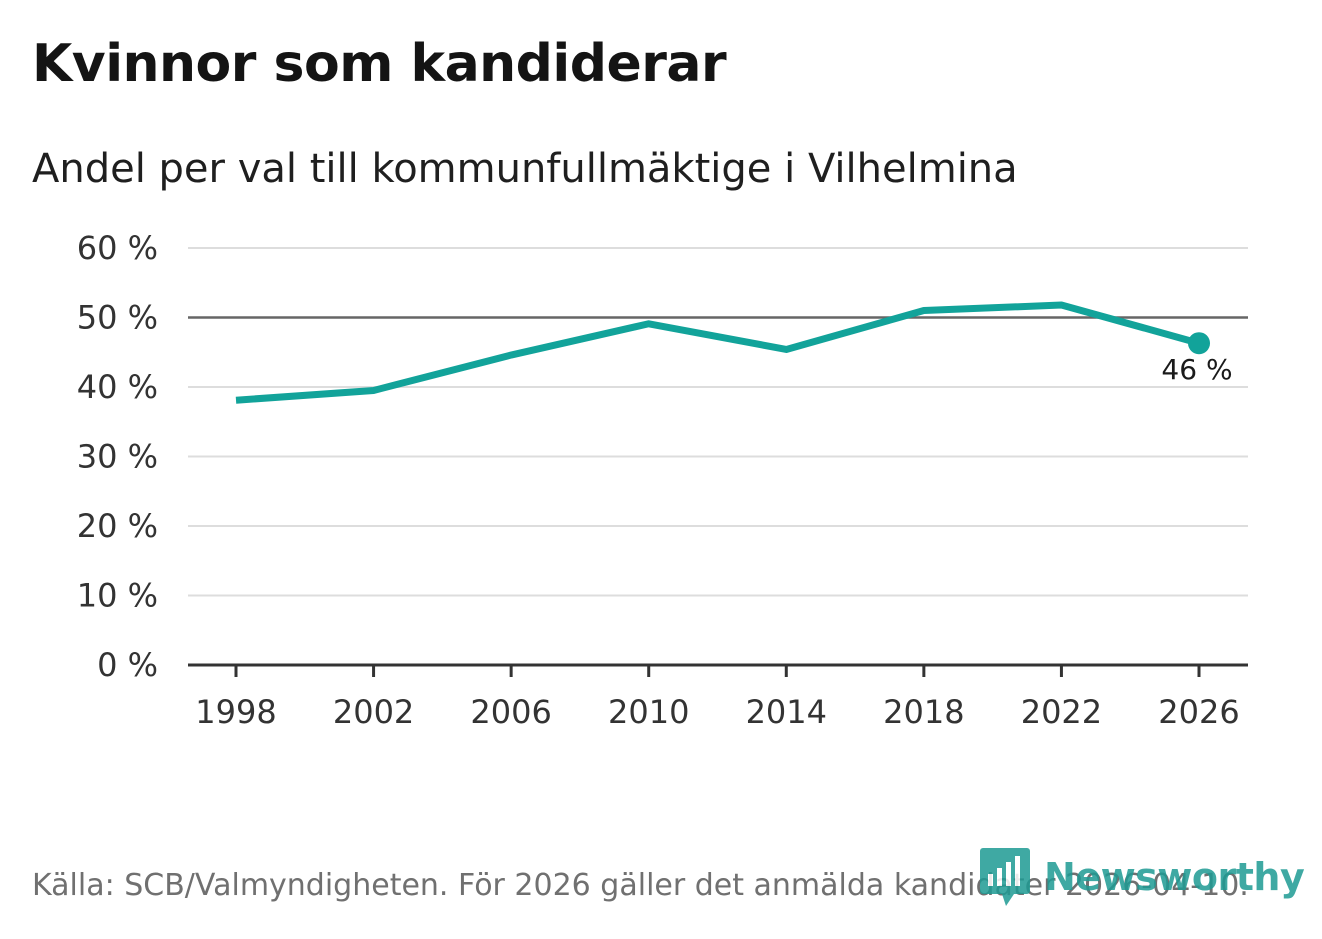  I want to click on chart-title: Kvinnor som kandiderar, so click(379, 64).